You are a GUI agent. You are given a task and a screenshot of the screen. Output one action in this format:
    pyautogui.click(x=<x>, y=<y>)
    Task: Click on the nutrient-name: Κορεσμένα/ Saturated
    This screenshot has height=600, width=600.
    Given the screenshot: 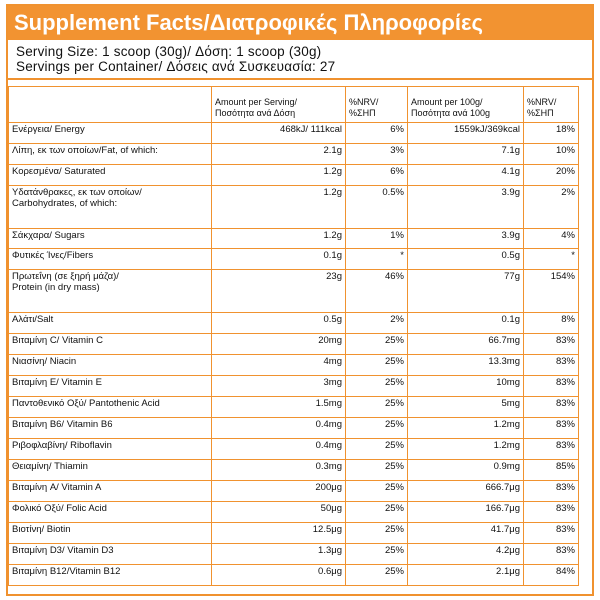 What is the action you would take?
    pyautogui.click(x=110, y=175)
    